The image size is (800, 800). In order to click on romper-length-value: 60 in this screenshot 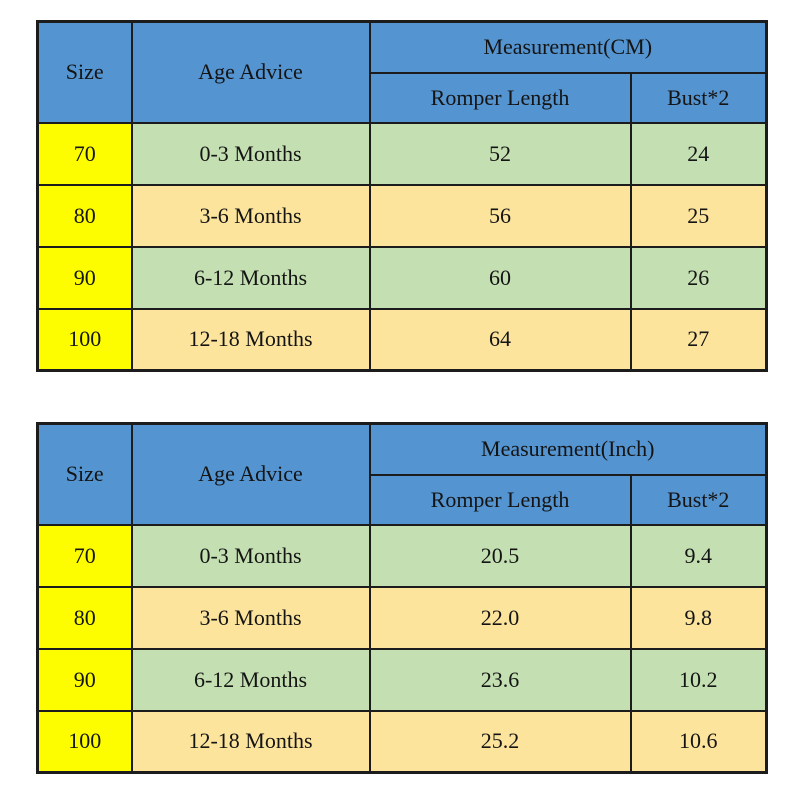, I will do `click(500, 277)`.